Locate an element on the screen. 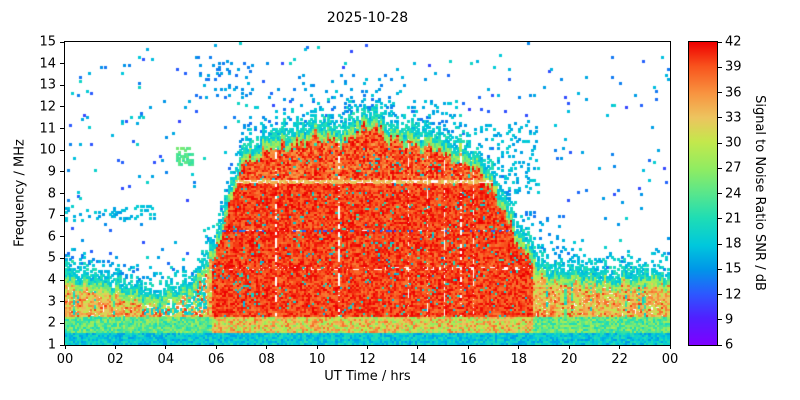  colorbar-tick-label: 24 is located at coordinates (733, 193).